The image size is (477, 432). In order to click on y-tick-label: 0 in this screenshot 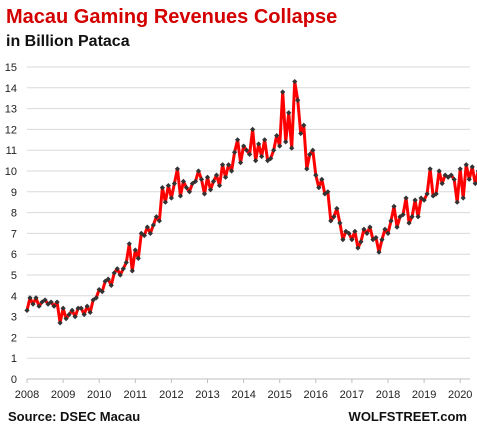, I will do `click(14, 380)`.